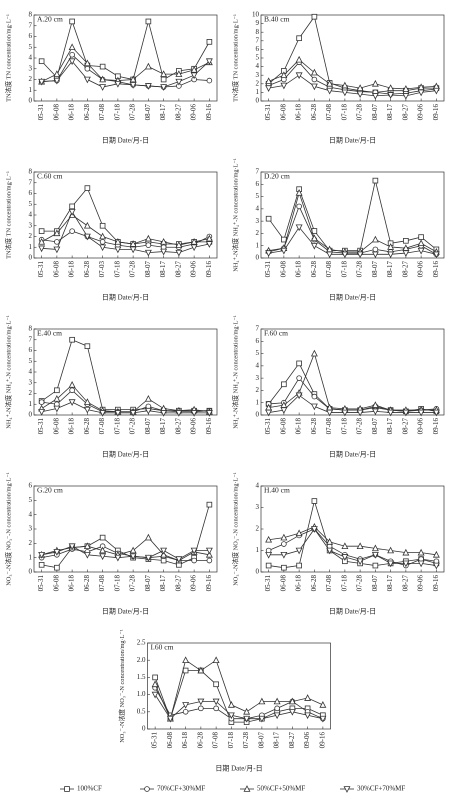 Image resolution: width=455 pixels, height=800 pixels. Describe the element at coordinates (49, 333) in the screenshot. I see `panel-title: E.40 cm` at that location.